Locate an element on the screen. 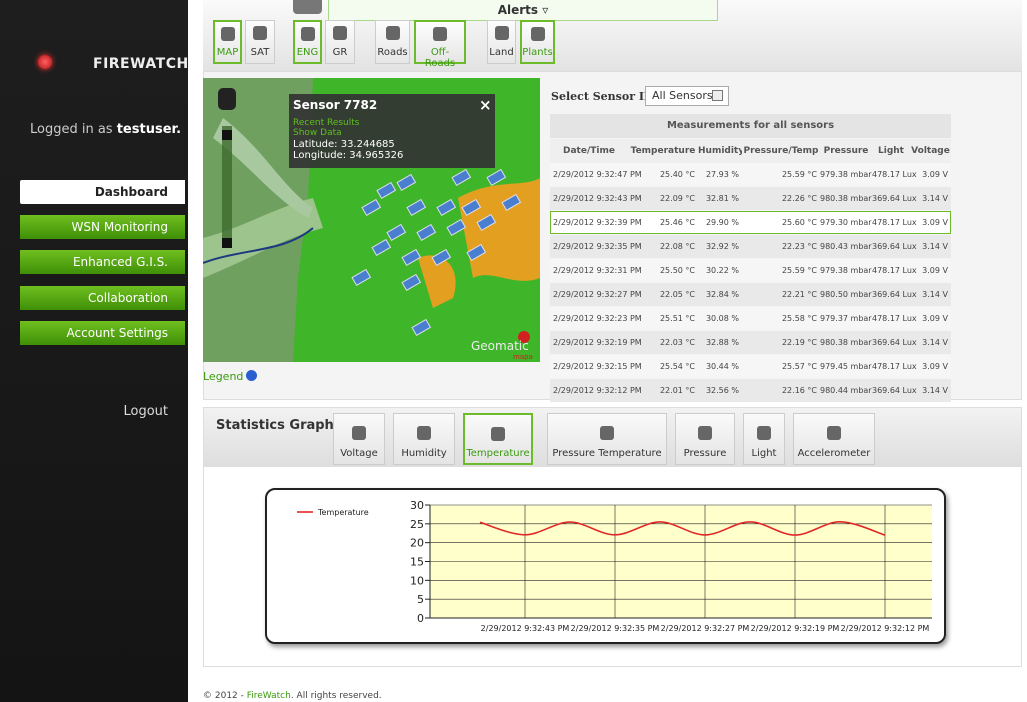  map-legend: Legend is located at coordinates (230, 376).